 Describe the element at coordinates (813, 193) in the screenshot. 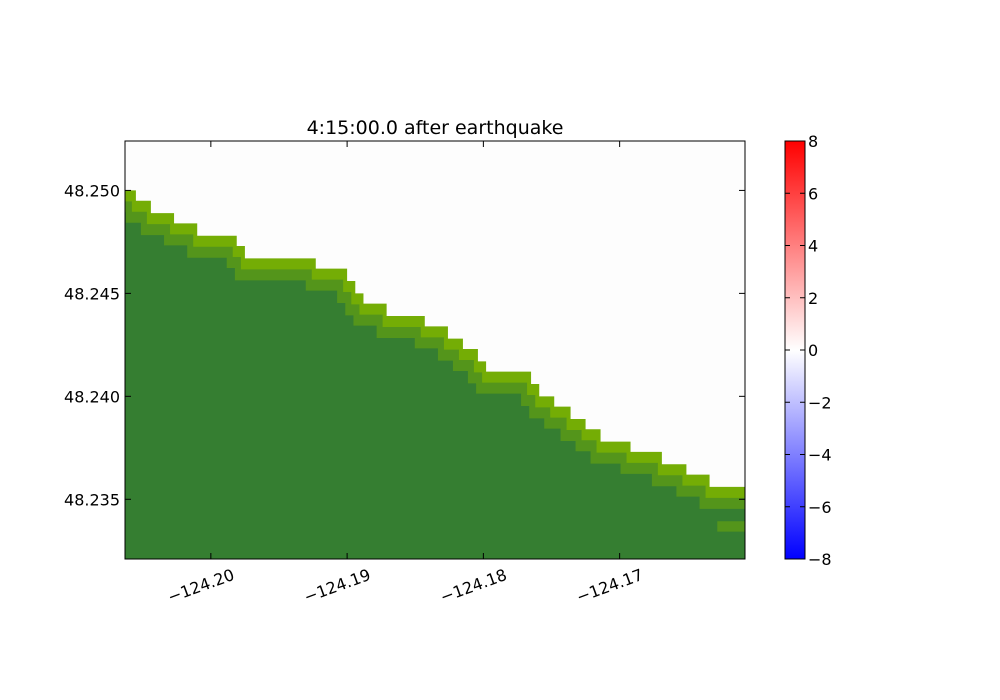

I see `colorbar-tick-label: 6` at that location.